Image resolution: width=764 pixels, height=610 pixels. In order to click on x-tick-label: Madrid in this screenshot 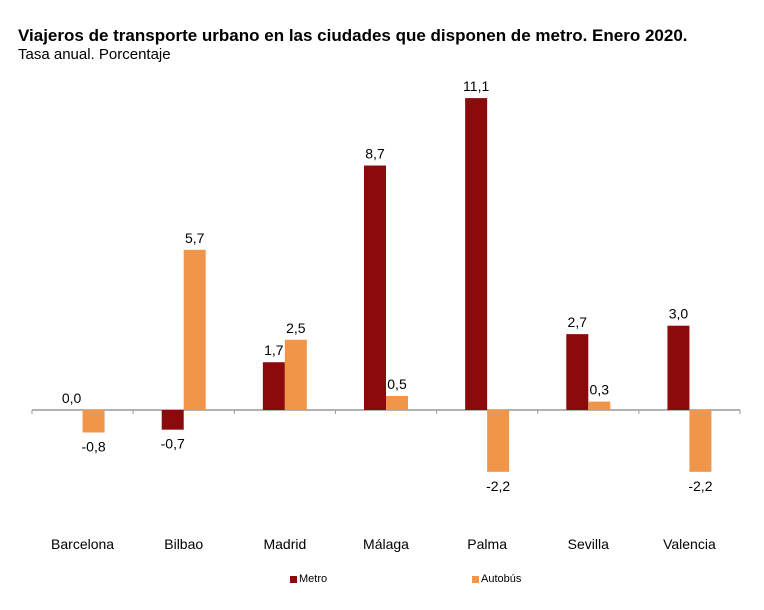, I will do `click(284, 544)`.